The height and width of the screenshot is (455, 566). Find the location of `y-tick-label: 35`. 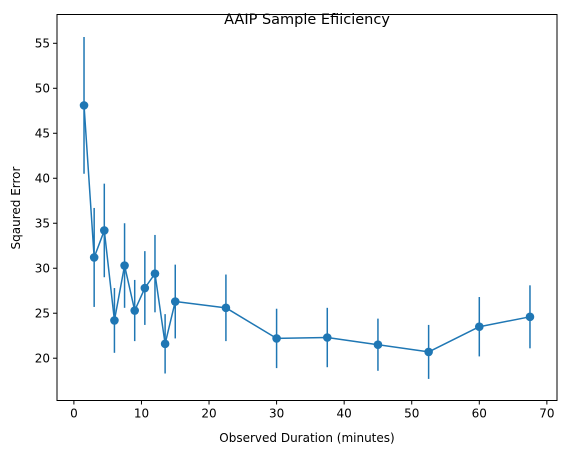

y-tick-label: 35 is located at coordinates (42, 224).